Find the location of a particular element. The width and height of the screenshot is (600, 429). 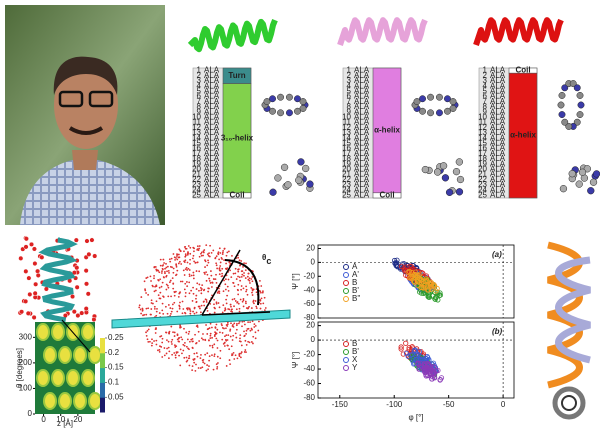

residue-number: 9 is located at coordinates (485, 111).